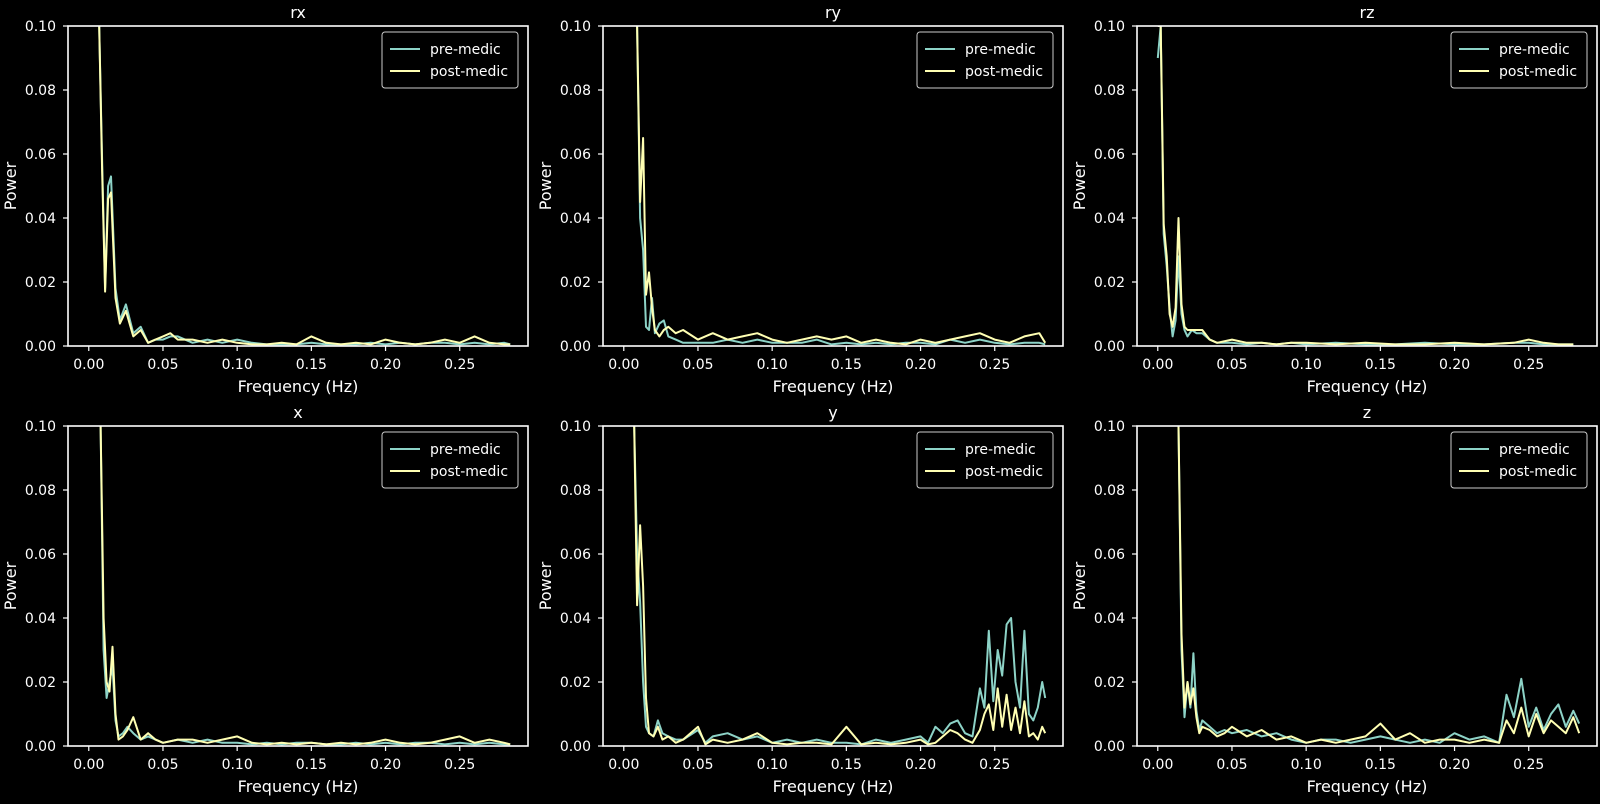 The width and height of the screenshot is (1600, 804). Describe the element at coordinates (298, 12) in the screenshot. I see `subplot-title: rx` at that location.